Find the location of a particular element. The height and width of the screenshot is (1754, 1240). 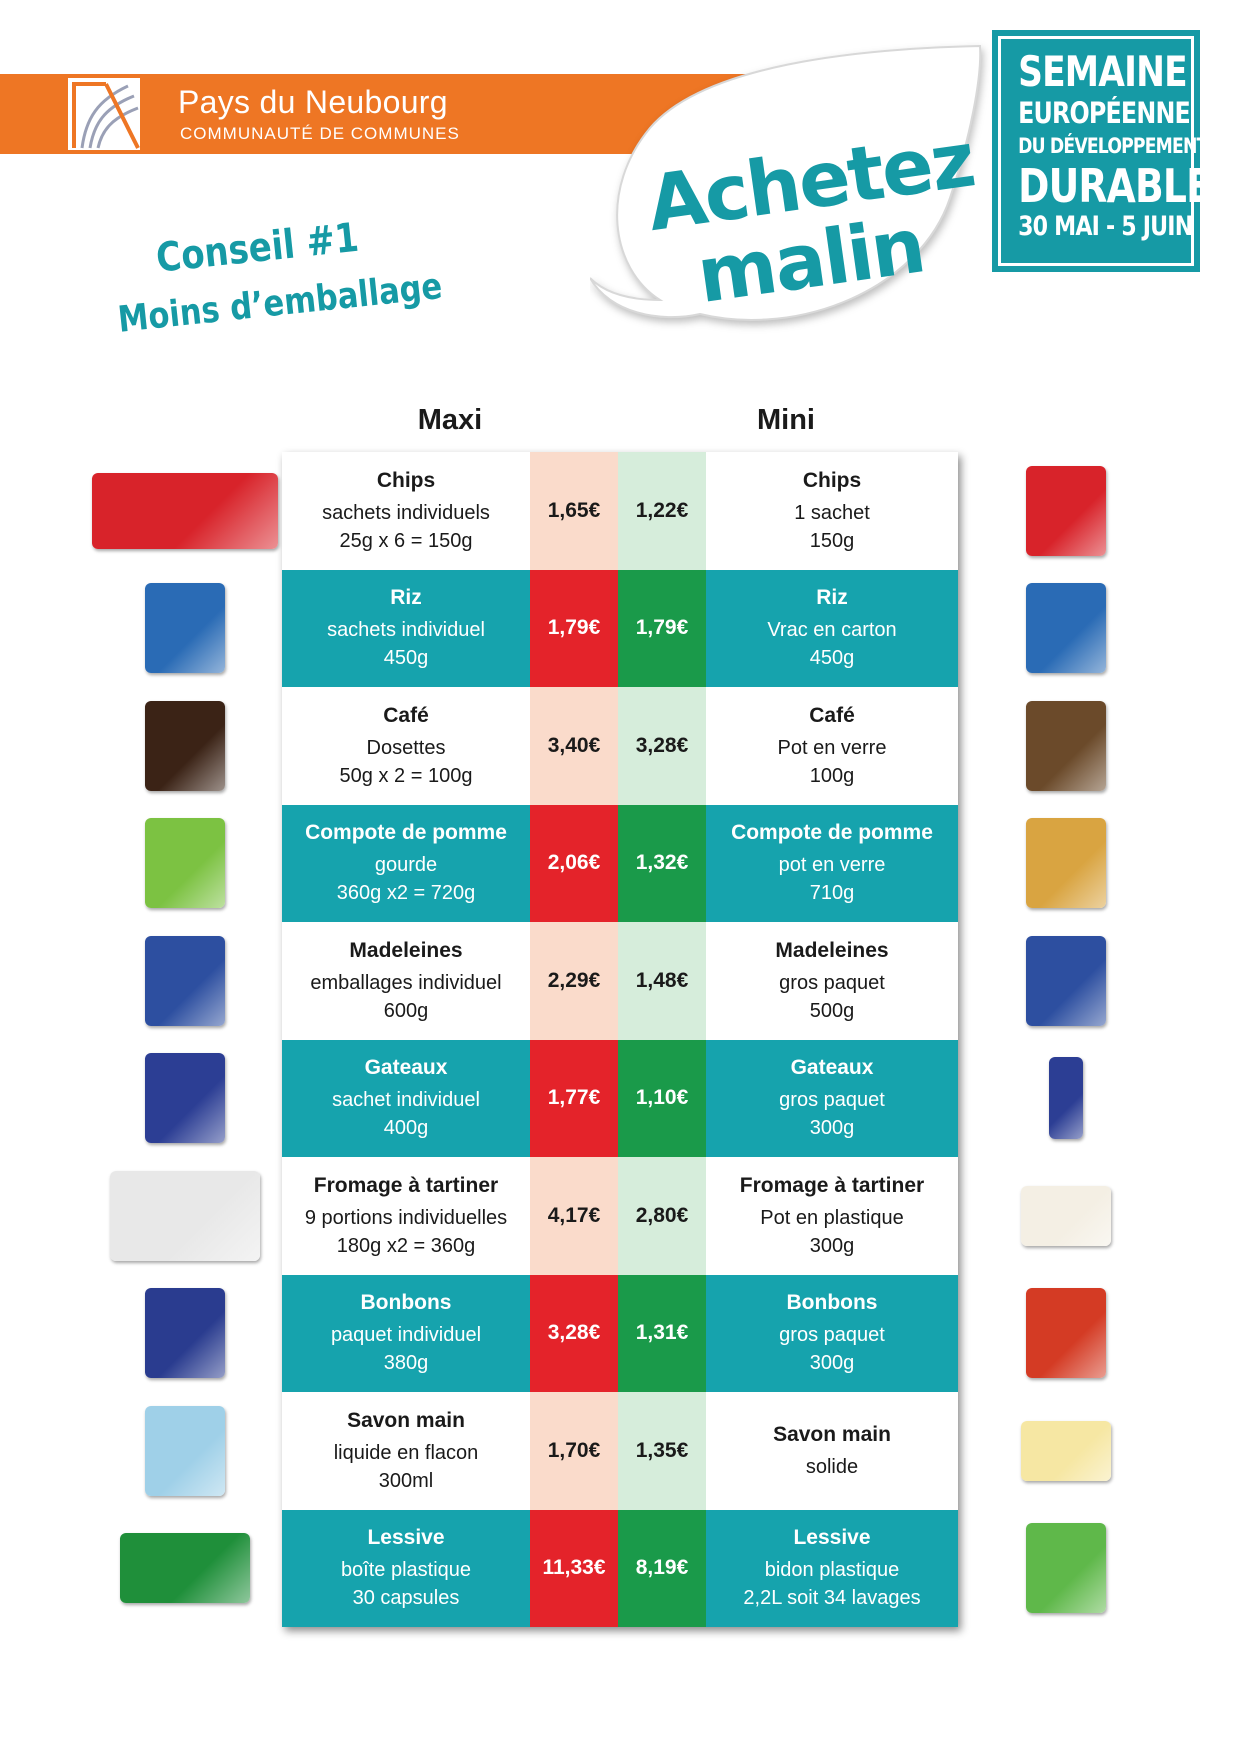

mini-price: 1,31€ is located at coordinates (662, 1333).